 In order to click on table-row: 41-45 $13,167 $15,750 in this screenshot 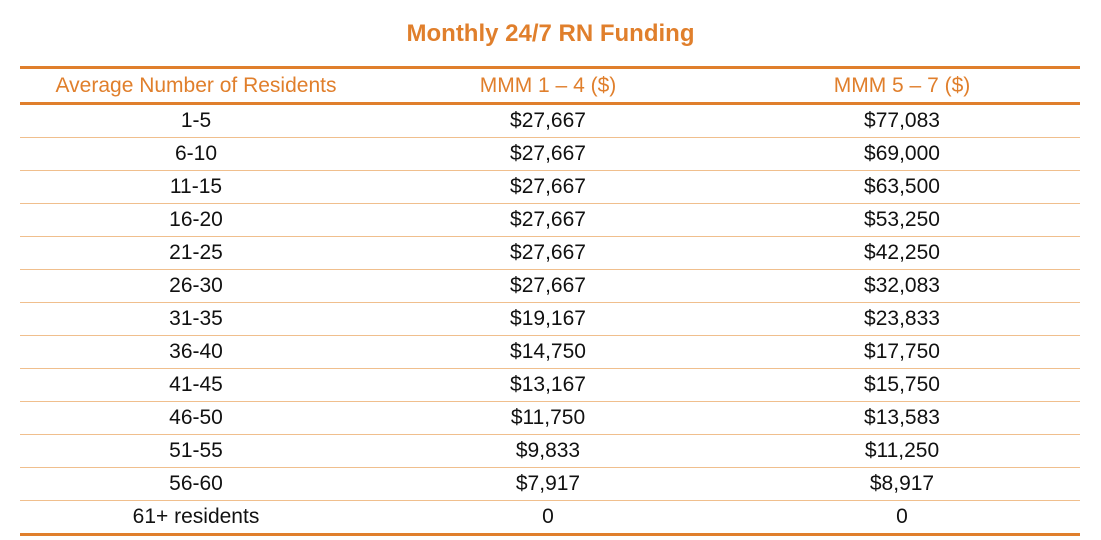, I will do `click(550, 385)`.